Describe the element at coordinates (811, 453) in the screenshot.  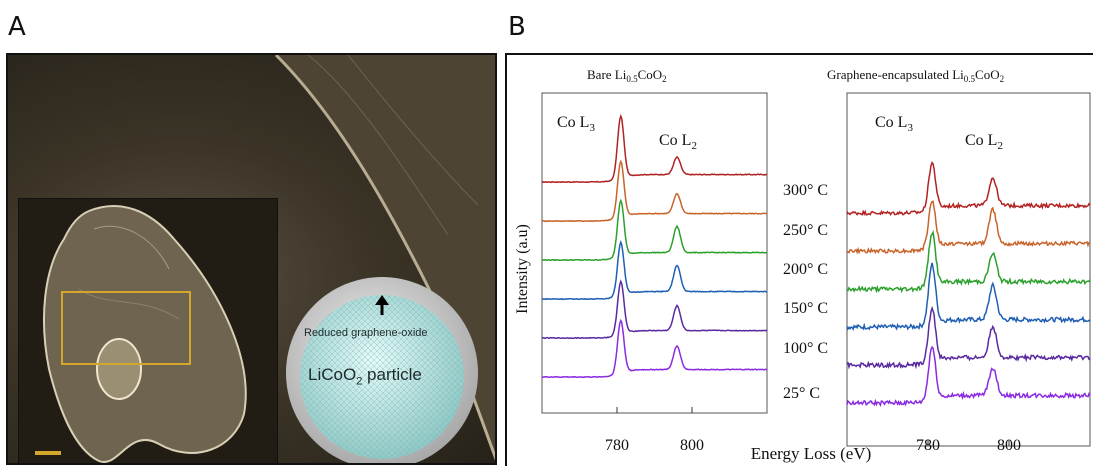
I see `x-axis-label: Energy Loss (eV)` at that location.